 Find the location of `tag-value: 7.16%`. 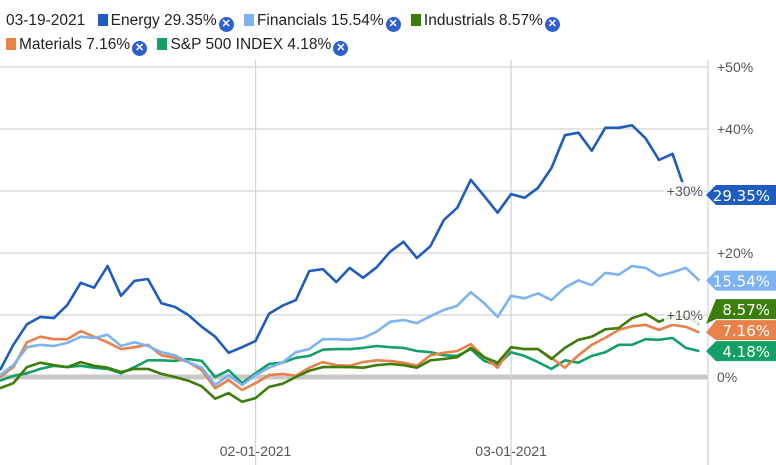

tag-value: 7.16% is located at coordinates (746, 331).